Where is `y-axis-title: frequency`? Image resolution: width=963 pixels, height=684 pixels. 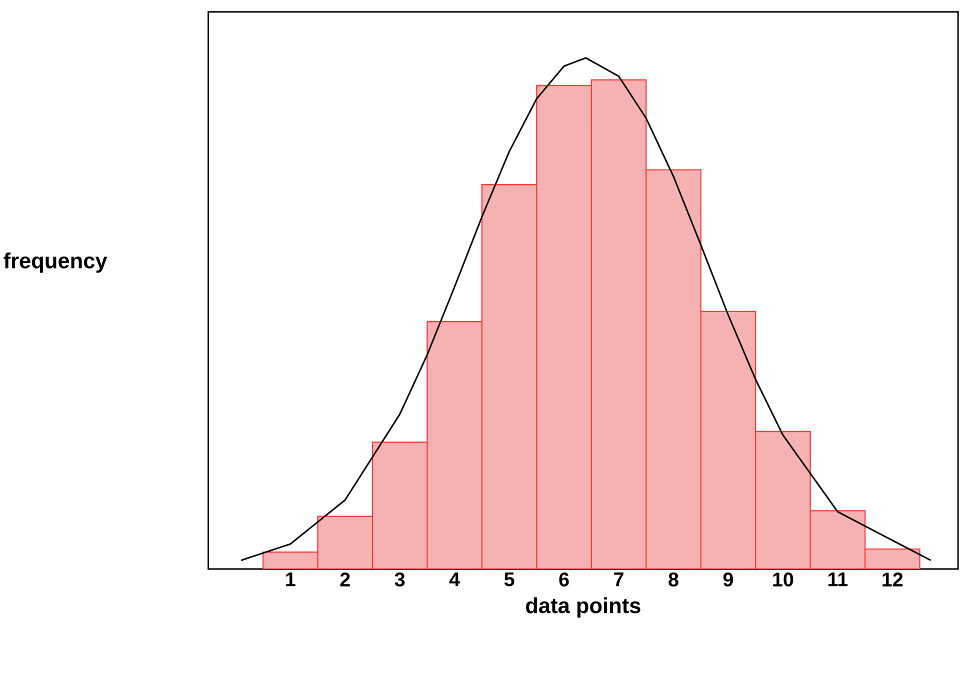
y-axis-title: frequency is located at coordinates (56, 262).